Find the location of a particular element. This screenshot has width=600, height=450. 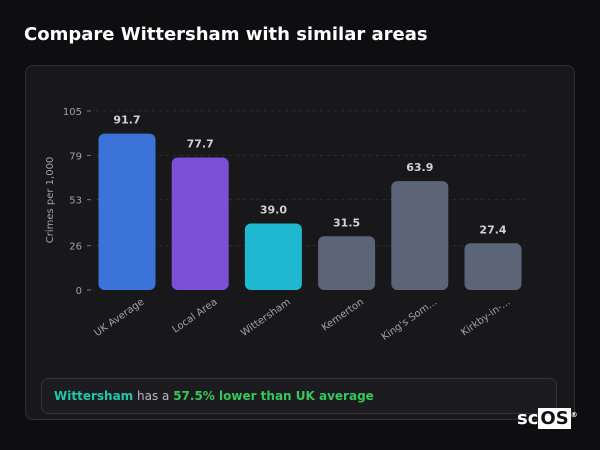

value-label: 39.0 is located at coordinates (273, 210).